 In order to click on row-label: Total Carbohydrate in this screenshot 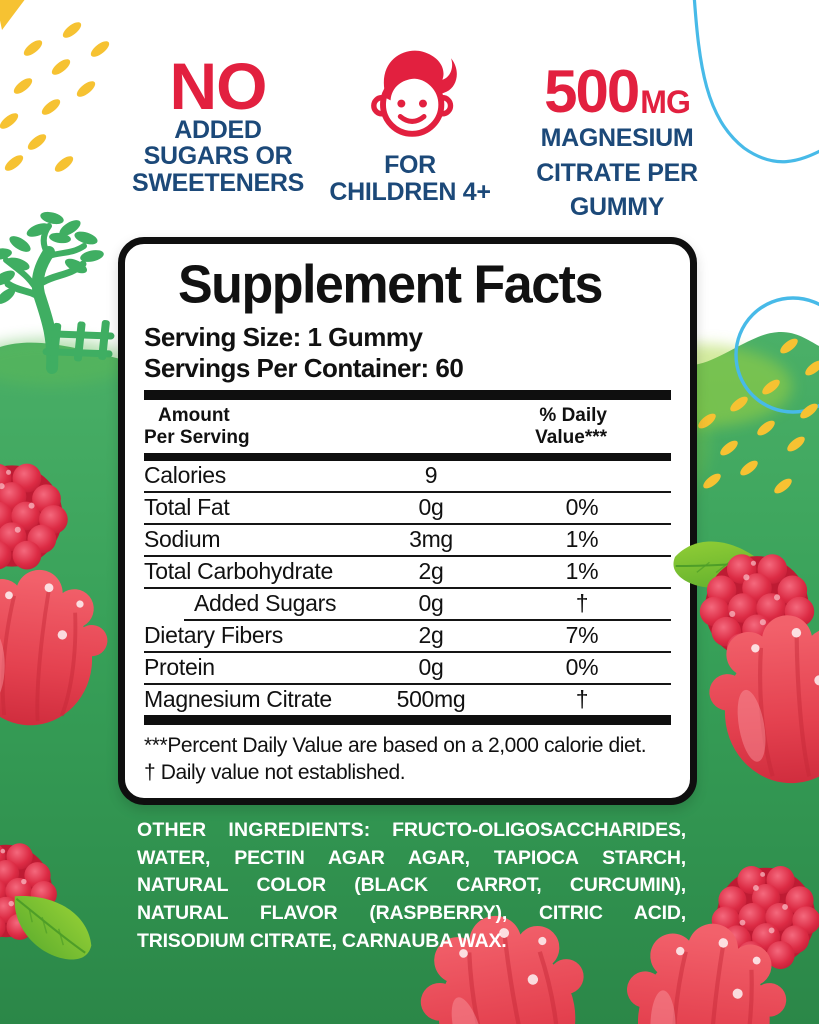, I will do `click(238, 571)`.